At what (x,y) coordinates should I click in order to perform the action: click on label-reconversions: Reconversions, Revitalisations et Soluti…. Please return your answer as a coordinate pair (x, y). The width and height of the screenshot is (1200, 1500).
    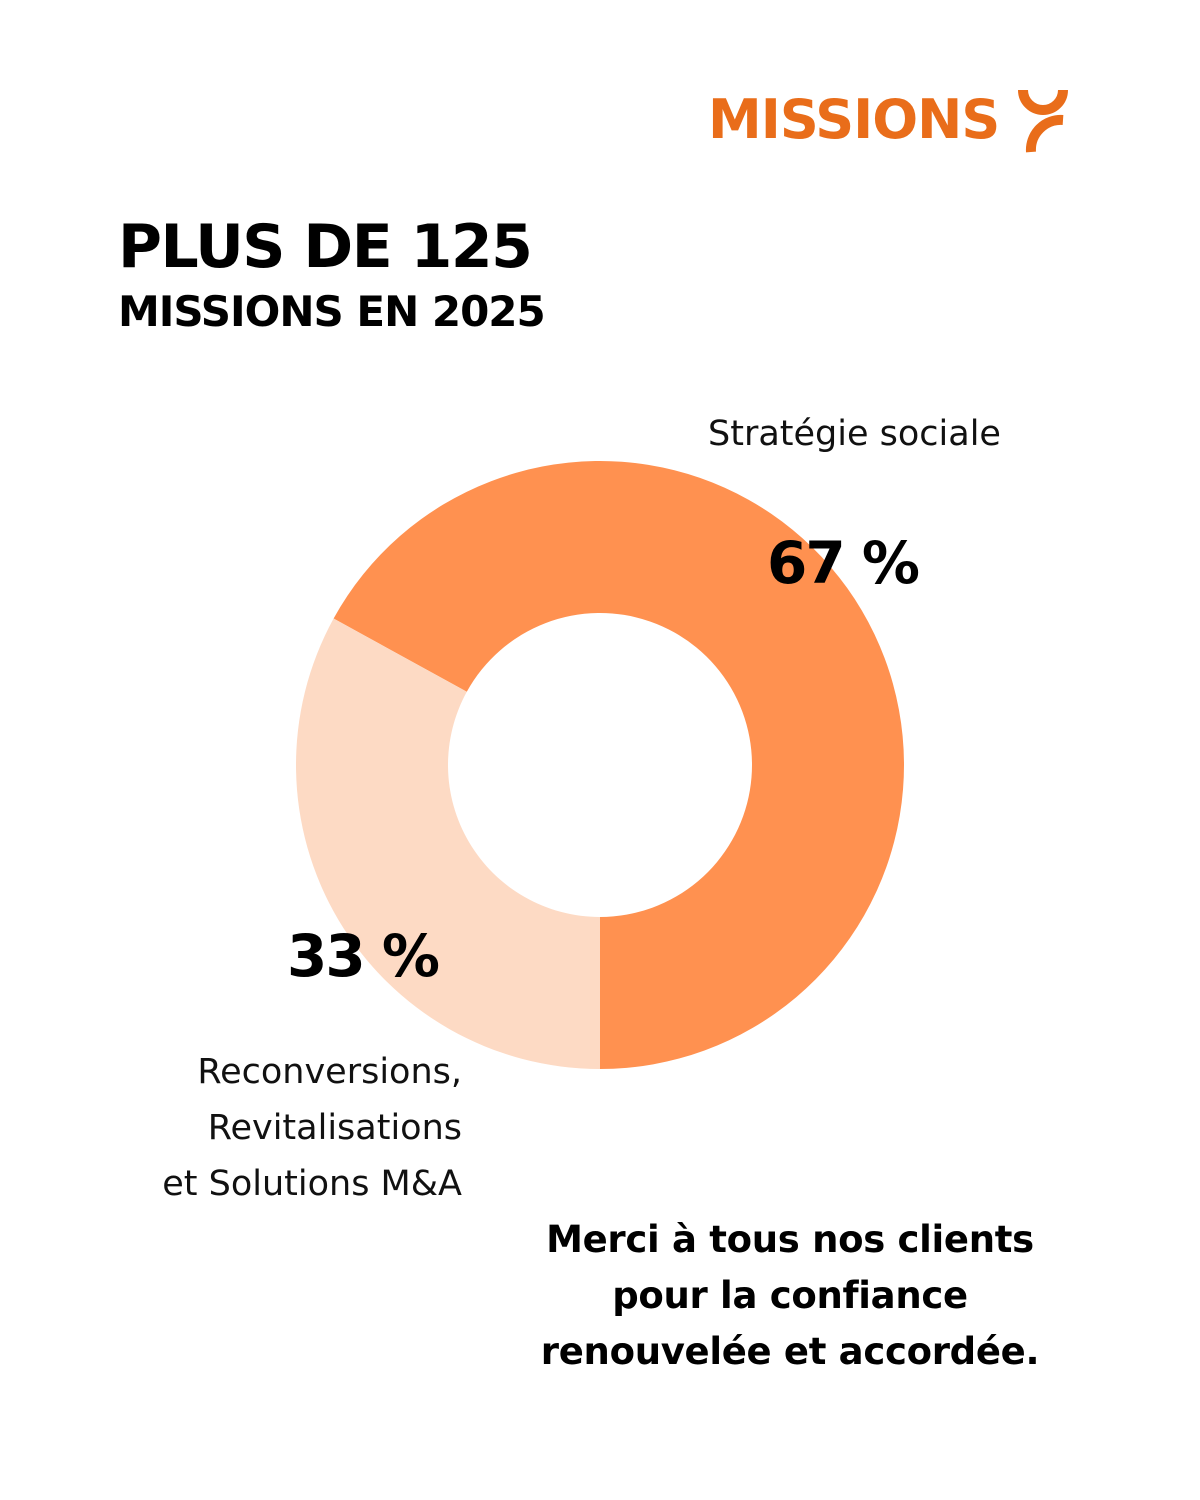
    Looking at the image, I should click on (312, 1128).